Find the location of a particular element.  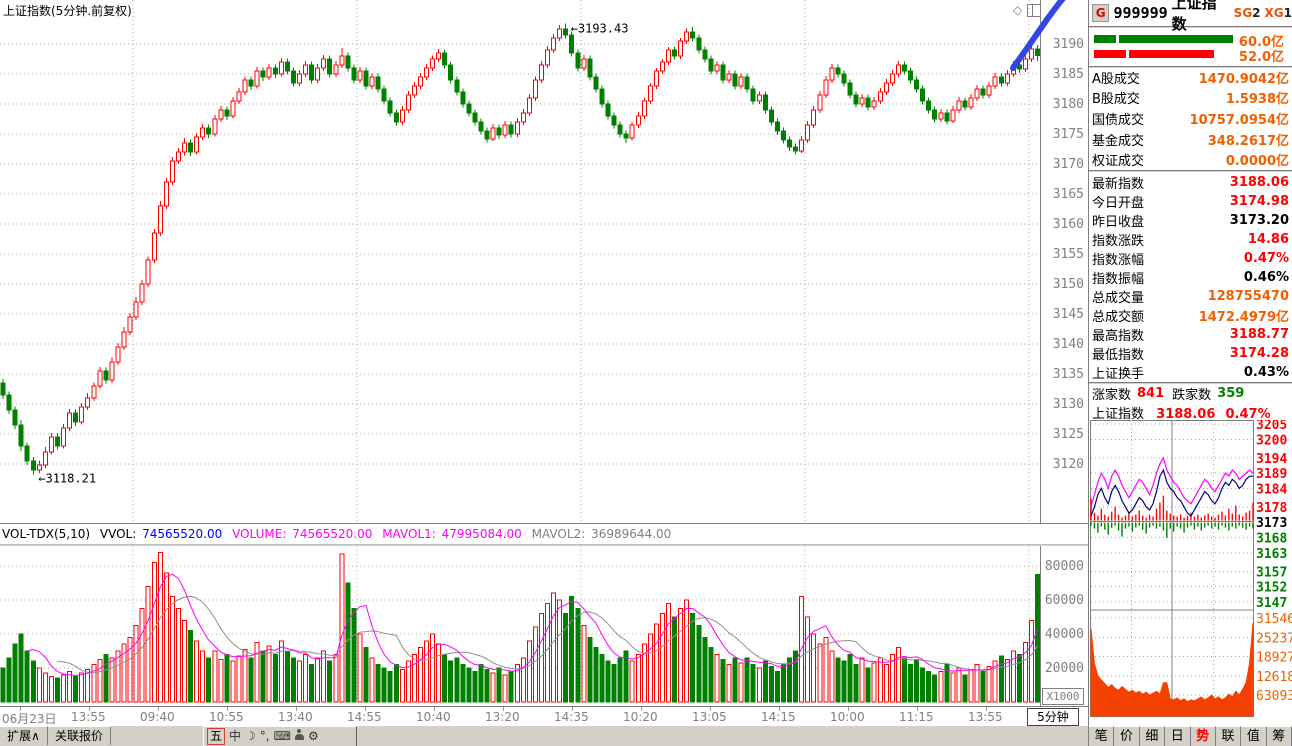

sidebar-tab-筹: 筹 is located at coordinates (1279, 736).